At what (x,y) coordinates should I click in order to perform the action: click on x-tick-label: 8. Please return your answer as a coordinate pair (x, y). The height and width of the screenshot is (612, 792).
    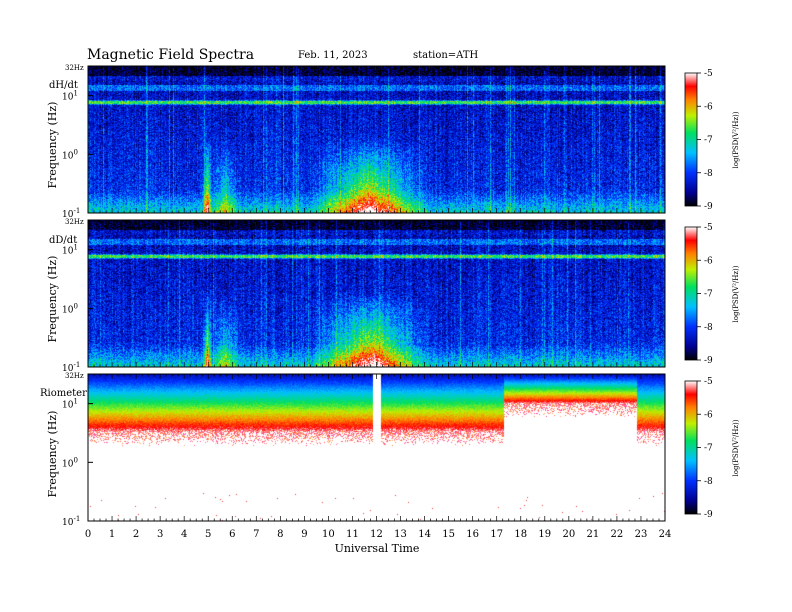
    Looking at the image, I should click on (280, 534).